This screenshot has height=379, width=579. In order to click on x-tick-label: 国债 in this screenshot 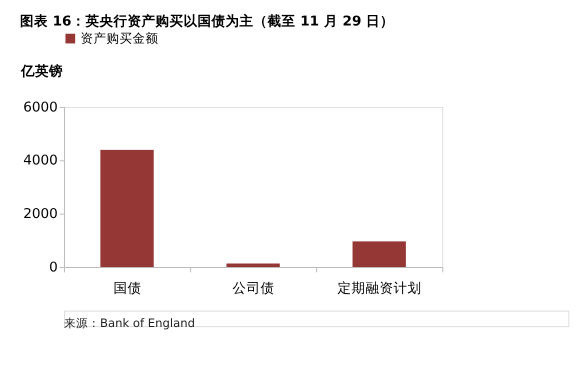, I will do `click(128, 288)`.